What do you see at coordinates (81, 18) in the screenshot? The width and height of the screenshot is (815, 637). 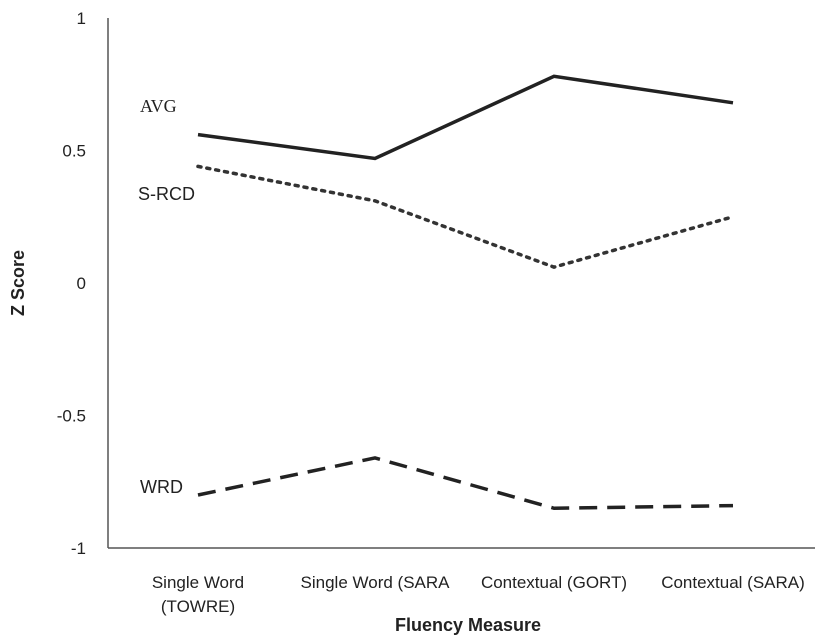 I see `y-tick-label: 1` at bounding box center [81, 18].